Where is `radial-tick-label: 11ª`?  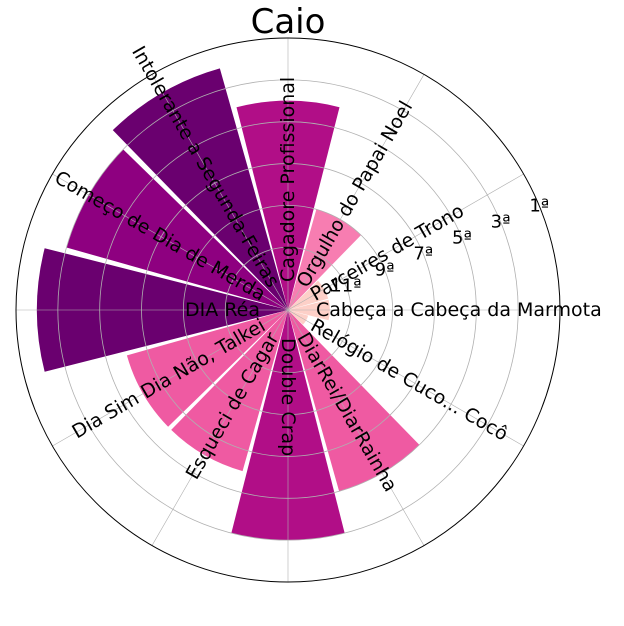 radial-tick-label: 11ª is located at coordinates (345, 285).